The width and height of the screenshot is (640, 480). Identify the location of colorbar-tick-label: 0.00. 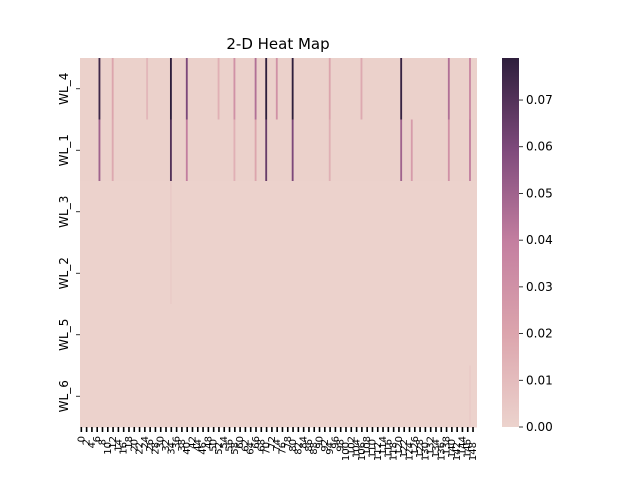
(539, 427).